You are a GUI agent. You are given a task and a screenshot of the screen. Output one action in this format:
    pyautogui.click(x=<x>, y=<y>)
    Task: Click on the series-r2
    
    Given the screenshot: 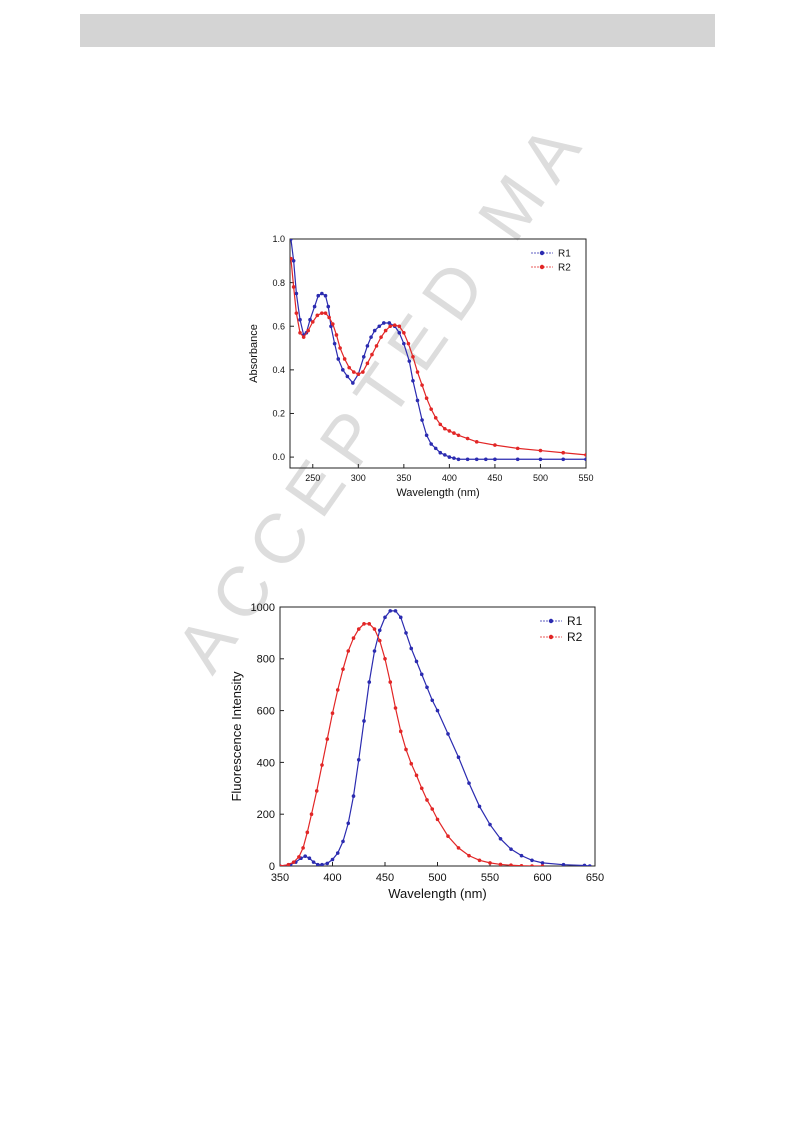 What is the action you would take?
    pyautogui.click(x=438, y=356)
    